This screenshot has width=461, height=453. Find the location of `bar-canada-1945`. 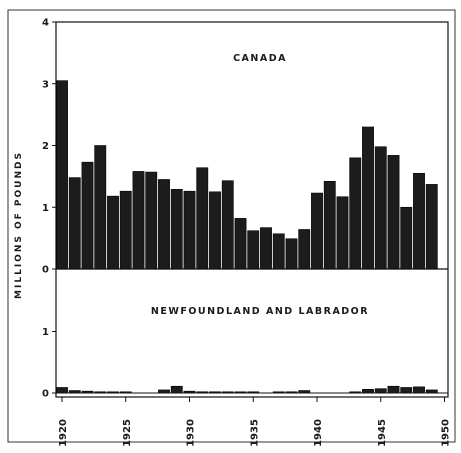

bar-canada-1945 is located at coordinates (380, 208).